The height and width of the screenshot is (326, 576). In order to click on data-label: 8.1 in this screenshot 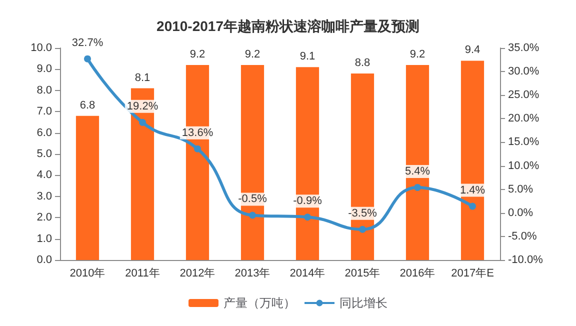, I will do `click(142, 78)`.